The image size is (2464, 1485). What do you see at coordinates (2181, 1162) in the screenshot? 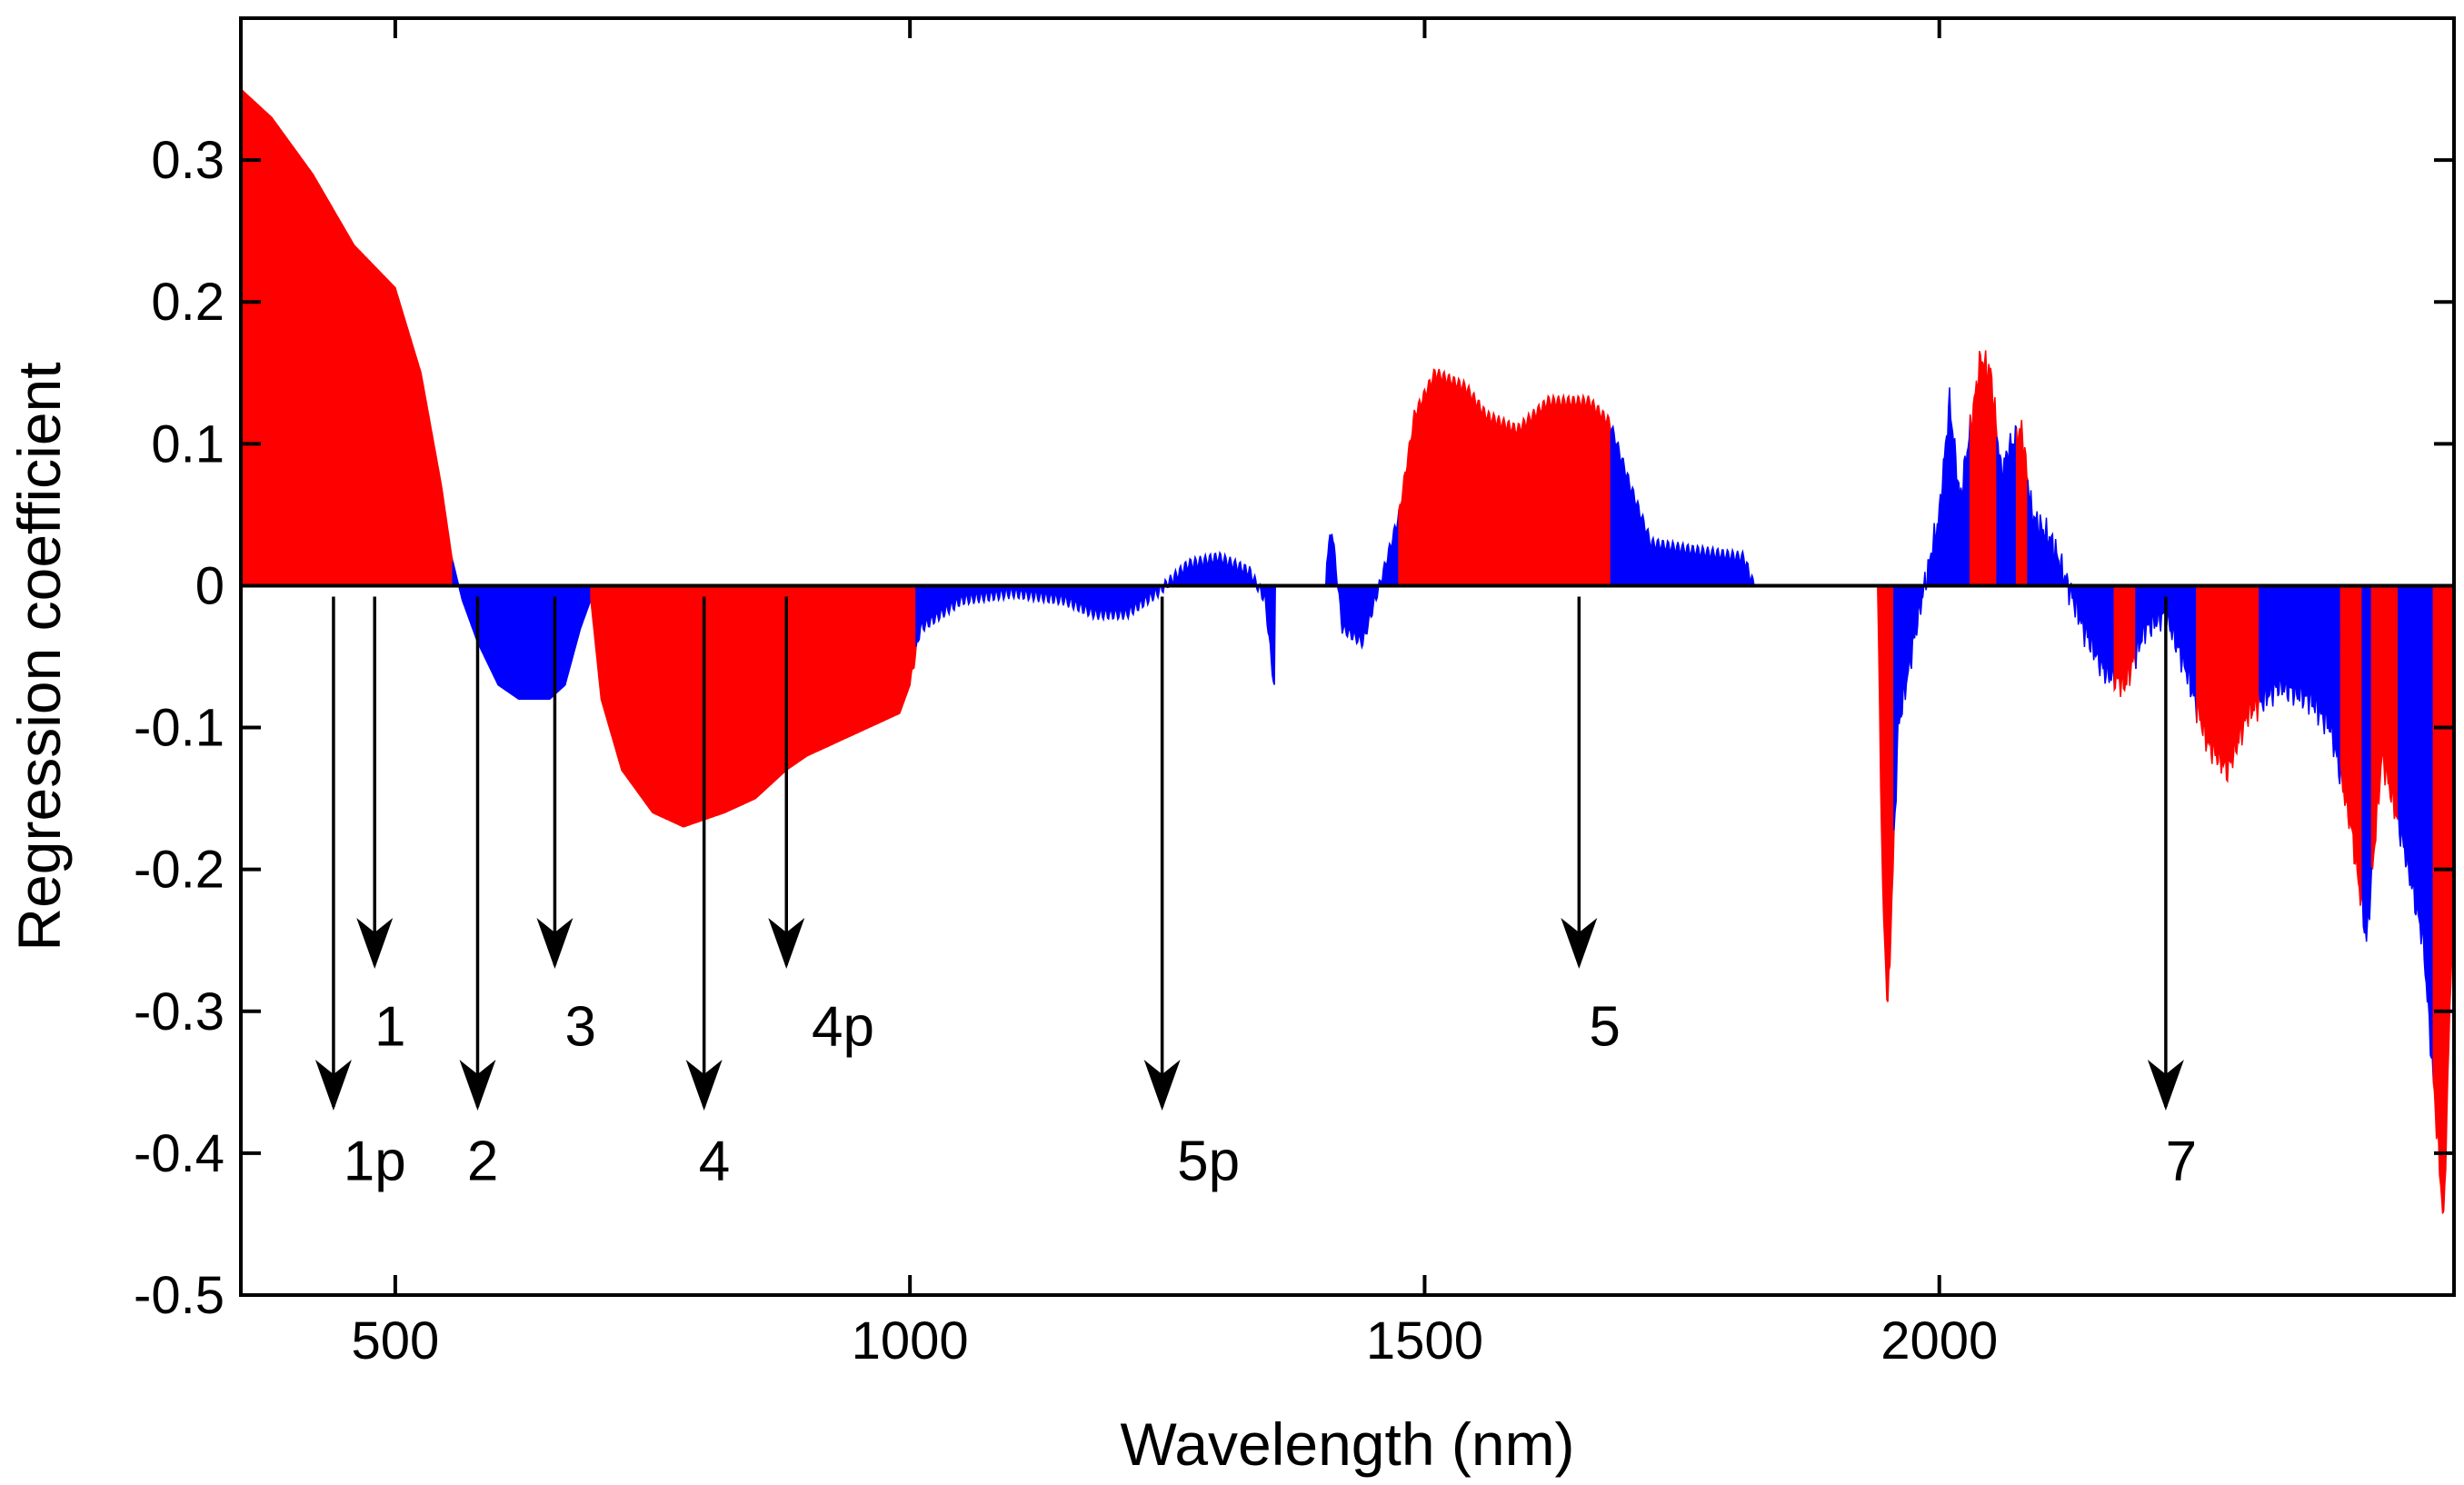
I see `annotation-label: 7` at bounding box center [2181, 1162].